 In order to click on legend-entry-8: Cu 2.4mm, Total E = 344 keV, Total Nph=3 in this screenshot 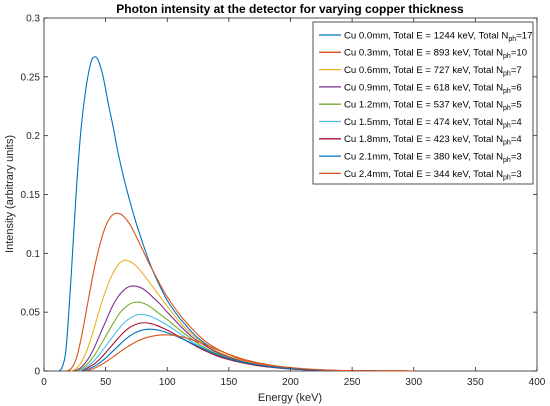, I will do `click(433, 175)`.